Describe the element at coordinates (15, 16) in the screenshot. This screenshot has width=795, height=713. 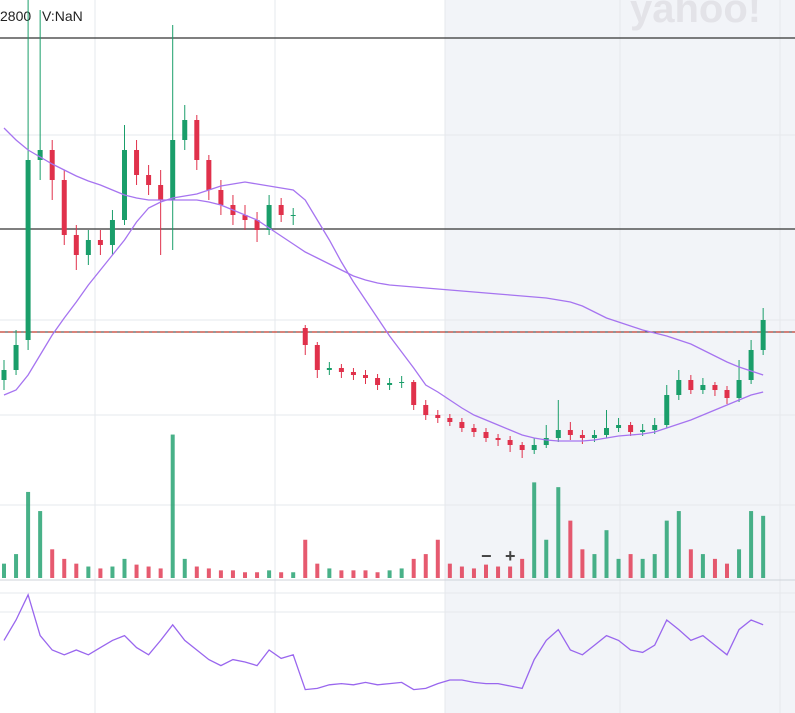
I see `price-label: 2800` at that location.